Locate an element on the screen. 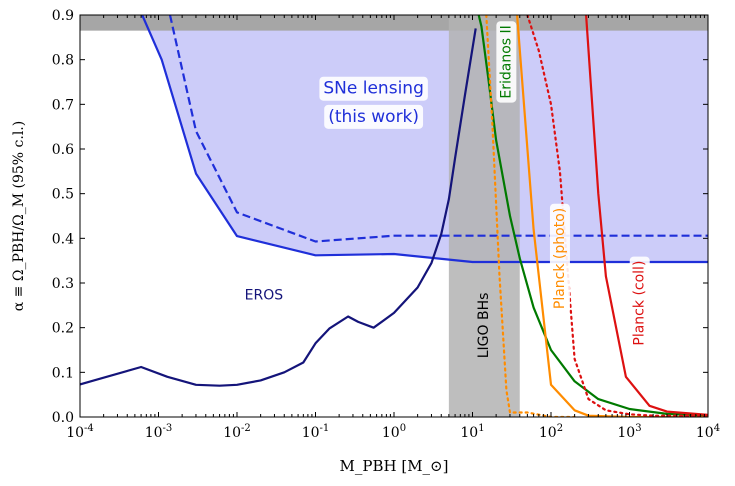 The width and height of the screenshot is (735, 486). x-tick-label: 10⁻⁴ is located at coordinates (80, 432).